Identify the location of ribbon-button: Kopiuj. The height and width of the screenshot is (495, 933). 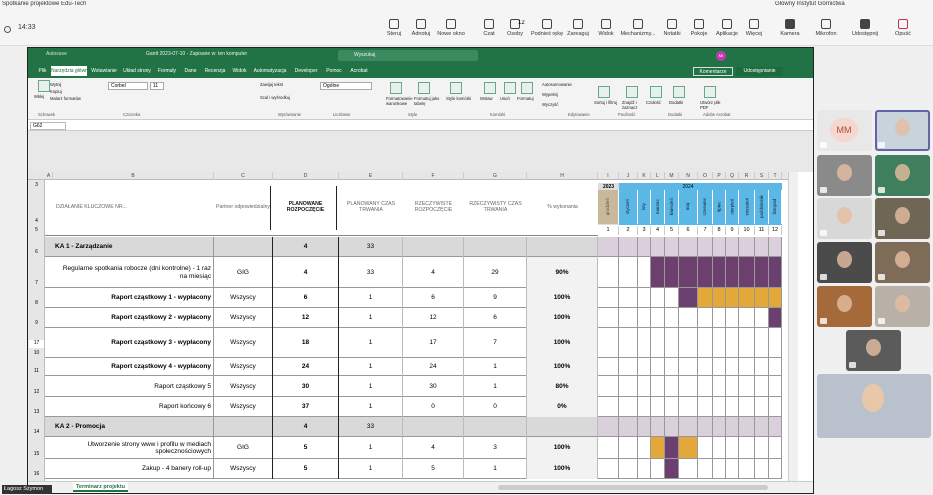
(56, 91).